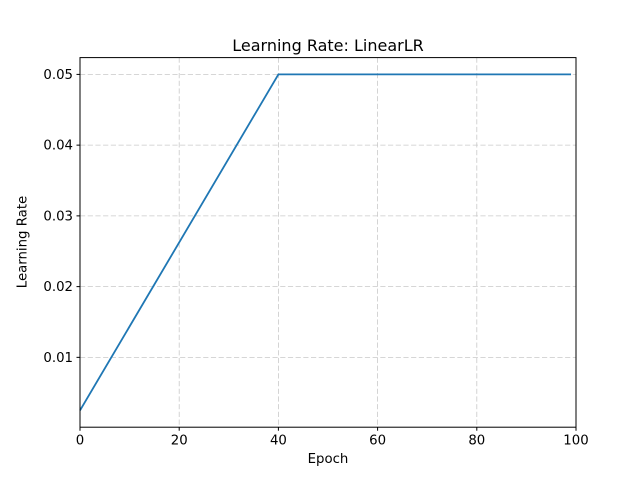  What do you see at coordinates (23, 242) in the screenshot?
I see `y-axis-label: Learning Rate` at bounding box center [23, 242].